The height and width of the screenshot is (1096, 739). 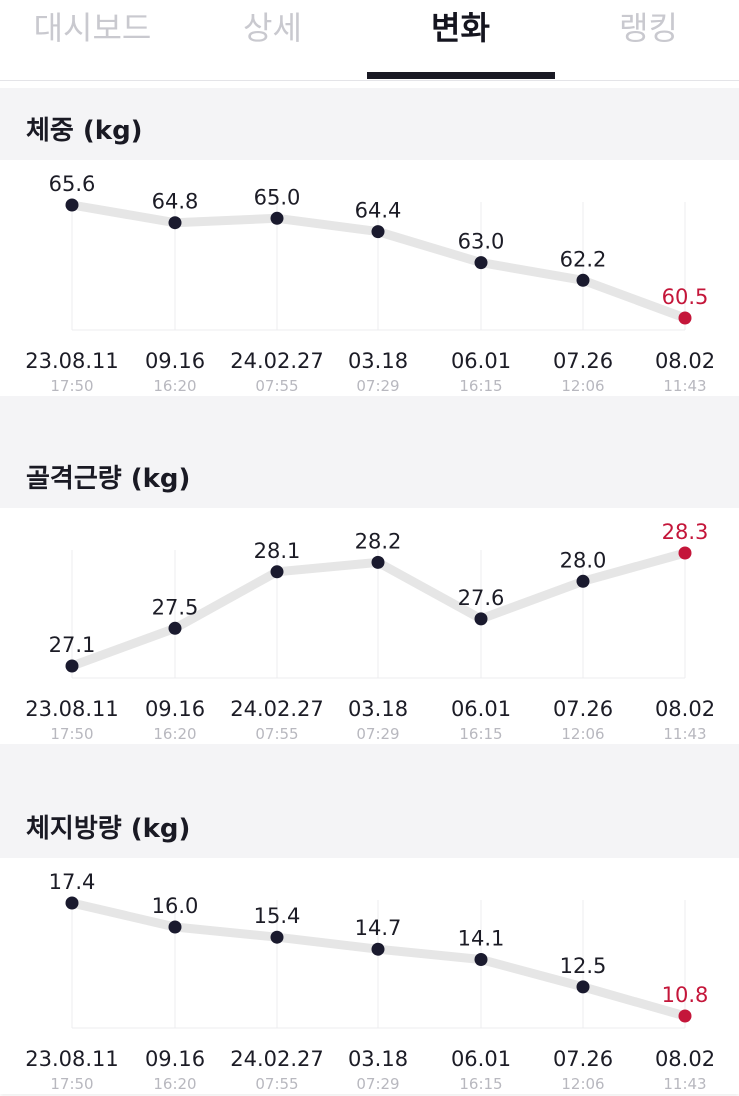 What do you see at coordinates (108, 829) in the screenshot?
I see `fat-section-title: 체지방량 (kg)` at bounding box center [108, 829].